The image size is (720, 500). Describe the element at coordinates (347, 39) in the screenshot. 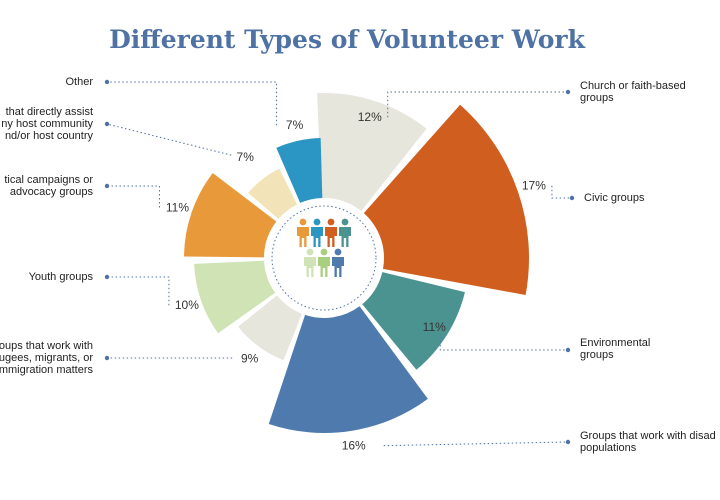

I see `chart-title: Different Types of Volunteer Work` at that location.